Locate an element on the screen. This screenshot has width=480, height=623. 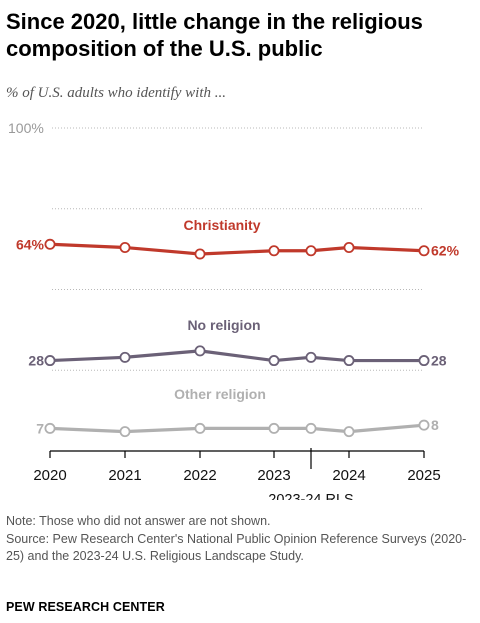
end-value-label: 28 is located at coordinates (439, 361).